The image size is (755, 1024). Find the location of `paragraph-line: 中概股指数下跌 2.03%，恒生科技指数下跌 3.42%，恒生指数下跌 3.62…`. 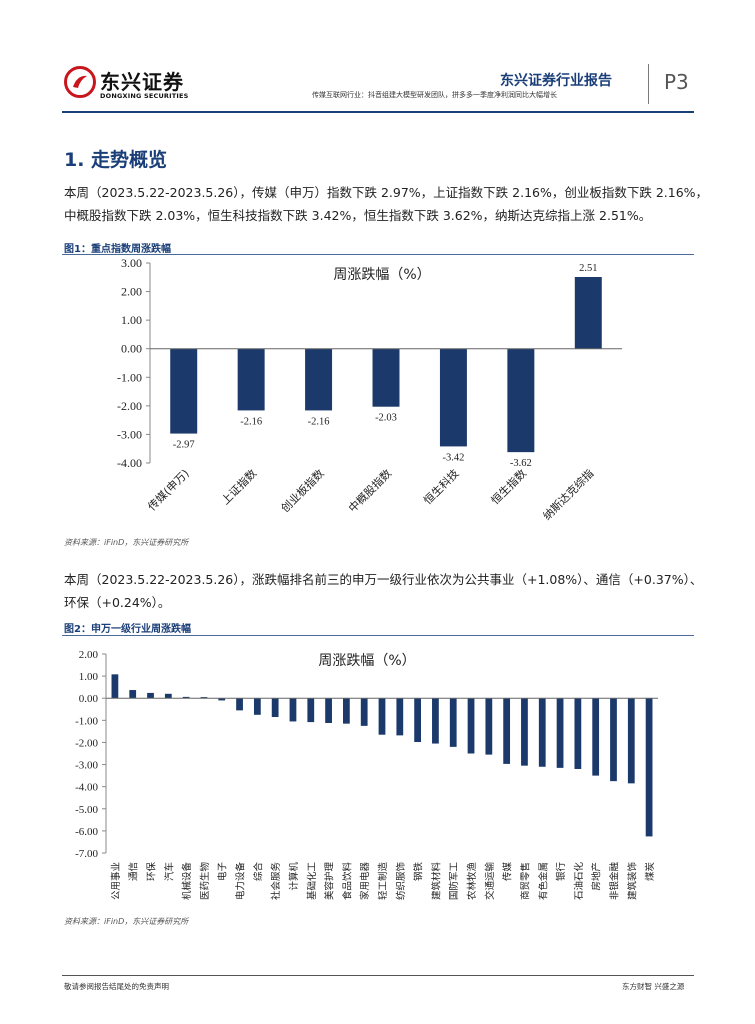

paragraph-line: 中概股指数下跌 2.03%，恒生科技指数下跌 3.42%，恒生指数下跌 3.62… is located at coordinates (358, 215).